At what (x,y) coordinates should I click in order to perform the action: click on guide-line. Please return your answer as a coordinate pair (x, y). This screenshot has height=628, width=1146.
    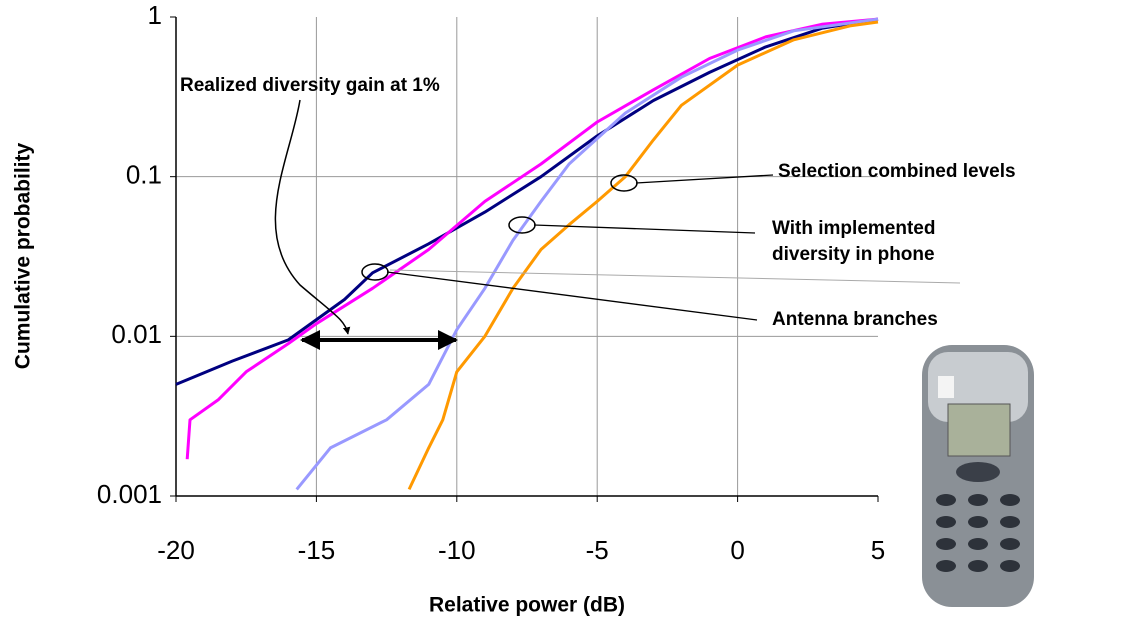
    Looking at the image, I should click on (675, 276).